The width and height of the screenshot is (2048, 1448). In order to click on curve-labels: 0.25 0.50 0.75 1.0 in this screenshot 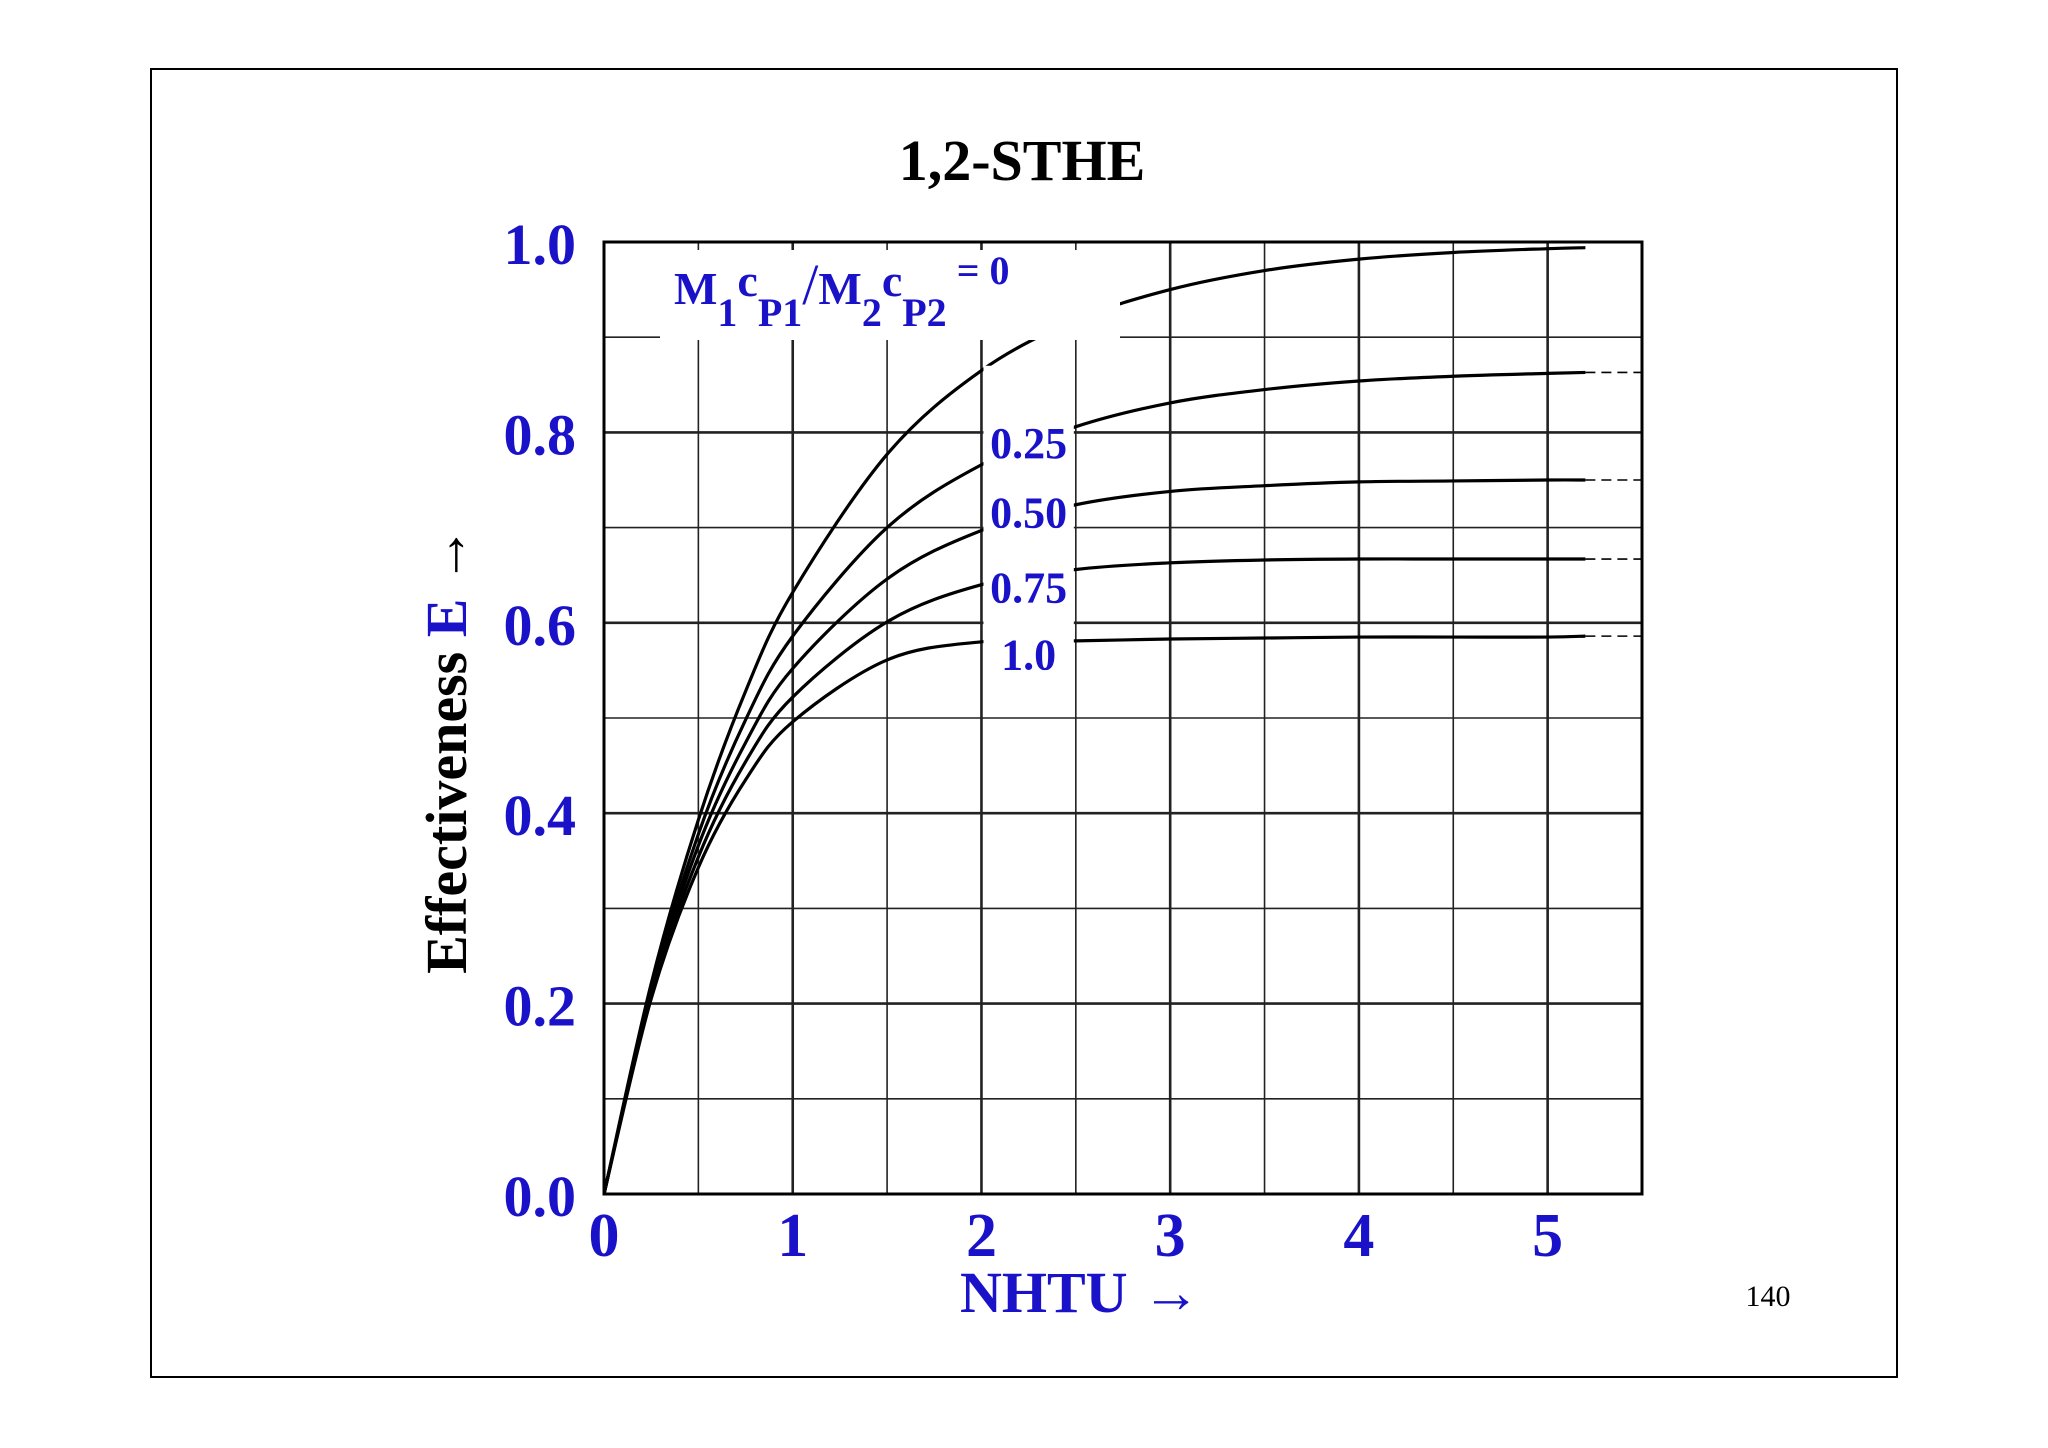, I will do `click(1028, 549)`.